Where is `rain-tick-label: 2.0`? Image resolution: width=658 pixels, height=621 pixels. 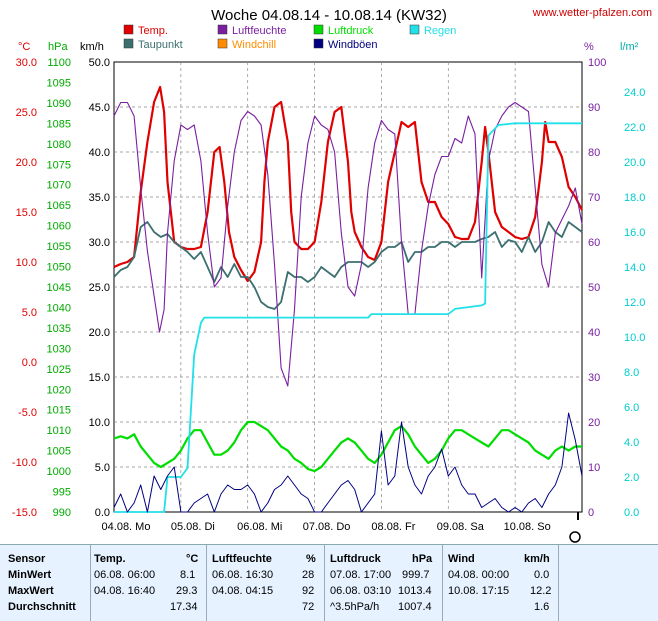 rain-tick-label: 2.0 is located at coordinates (631, 478).